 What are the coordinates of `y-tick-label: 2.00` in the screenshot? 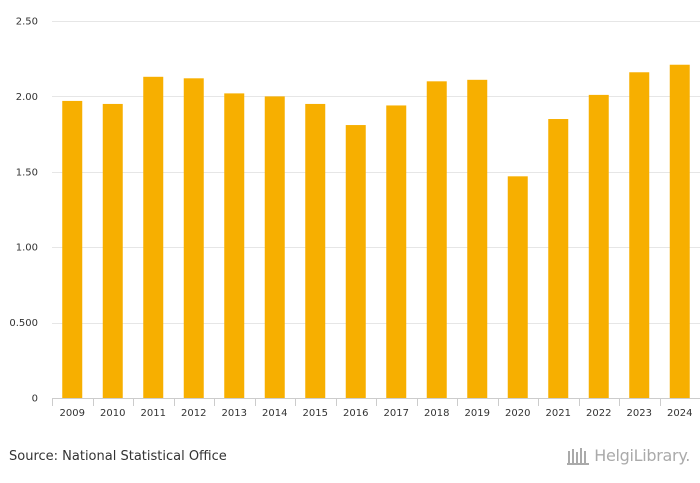 It's located at (27, 97).